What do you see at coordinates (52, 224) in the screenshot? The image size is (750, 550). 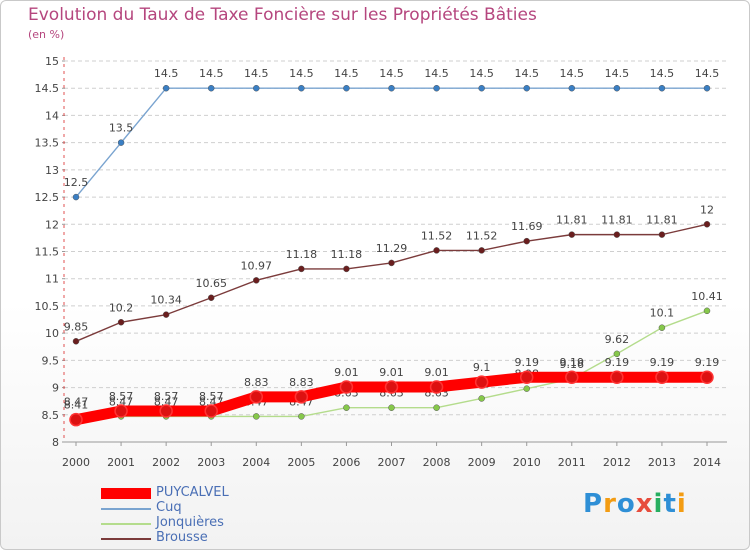 I see `y-tick-label: 12` at bounding box center [52, 224].